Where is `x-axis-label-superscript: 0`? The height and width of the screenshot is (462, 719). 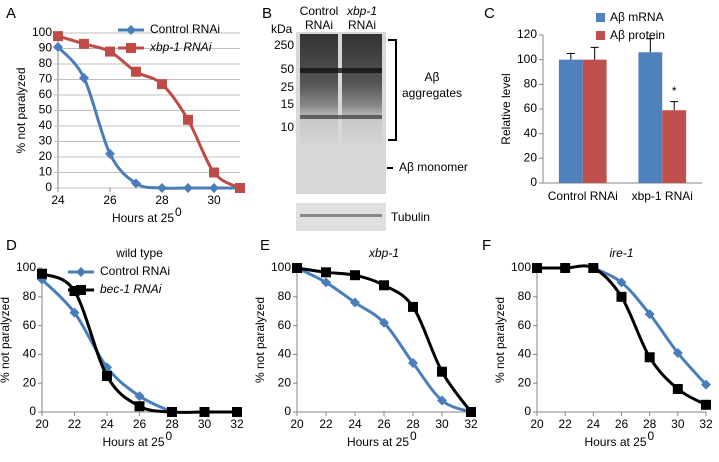 x-axis-label-superscript: 0 is located at coordinates (169, 436).